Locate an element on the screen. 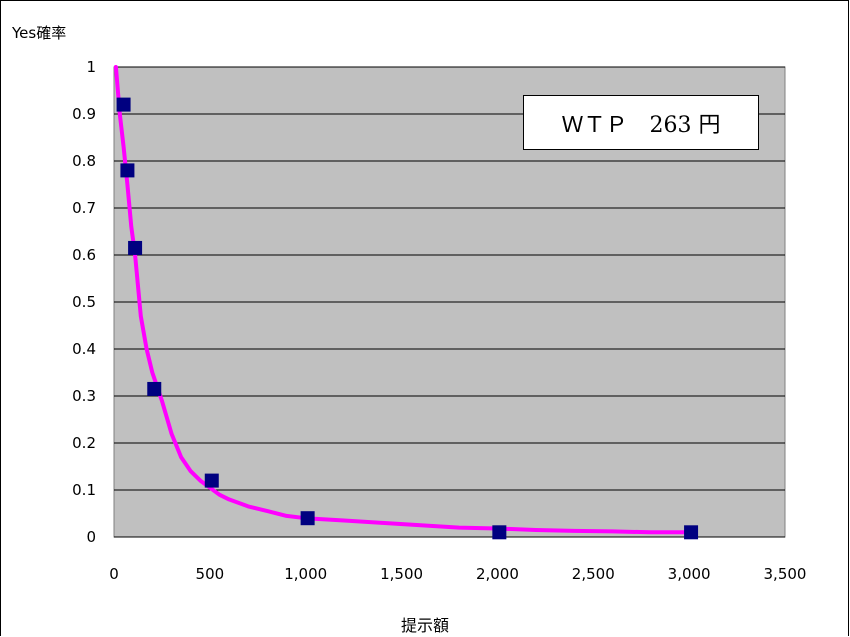 The width and height of the screenshot is (850, 637). wtp-annotation-text: ＷＴＰ 263 円 is located at coordinates (641, 125).